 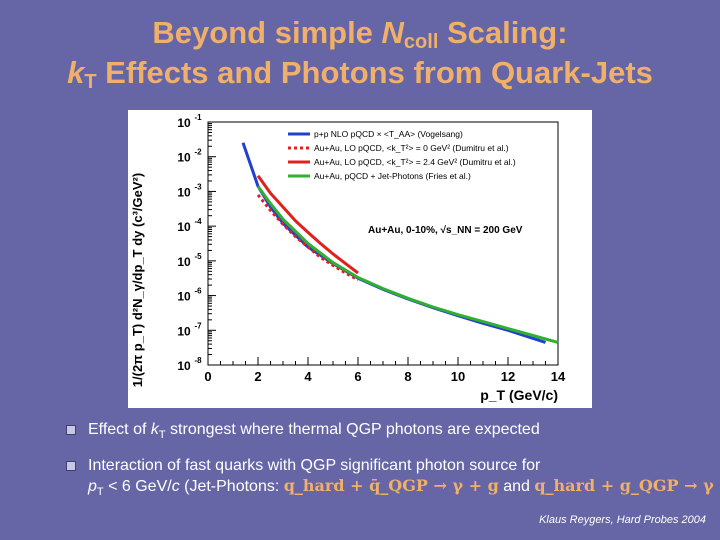 What do you see at coordinates (519, 395) in the screenshot?
I see `x-axis-label: p_T (GeV/c)` at bounding box center [519, 395].